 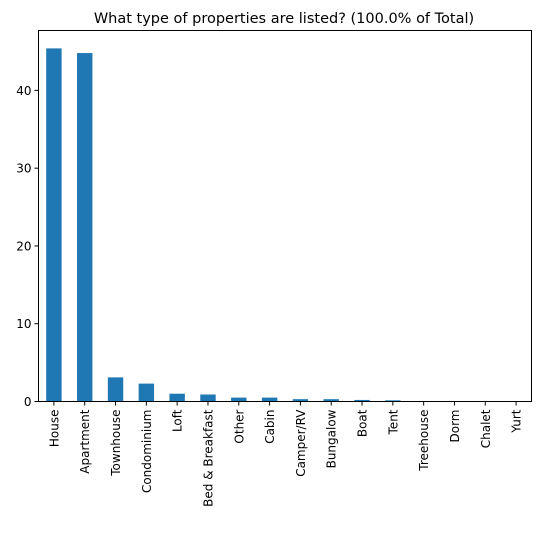 What do you see at coordinates (85, 227) in the screenshot?
I see `bar-apartment` at bounding box center [85, 227].